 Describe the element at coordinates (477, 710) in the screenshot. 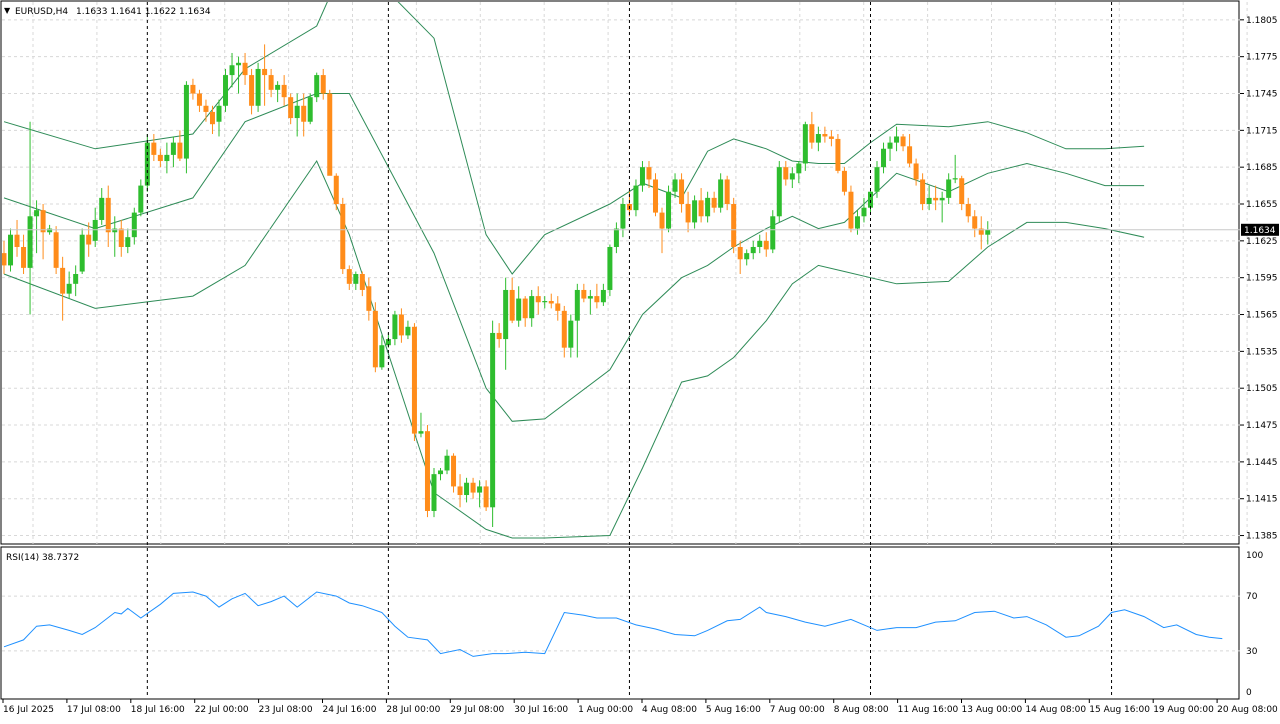

I see `time-tick-label: 29 Jul 08:00` at that location.